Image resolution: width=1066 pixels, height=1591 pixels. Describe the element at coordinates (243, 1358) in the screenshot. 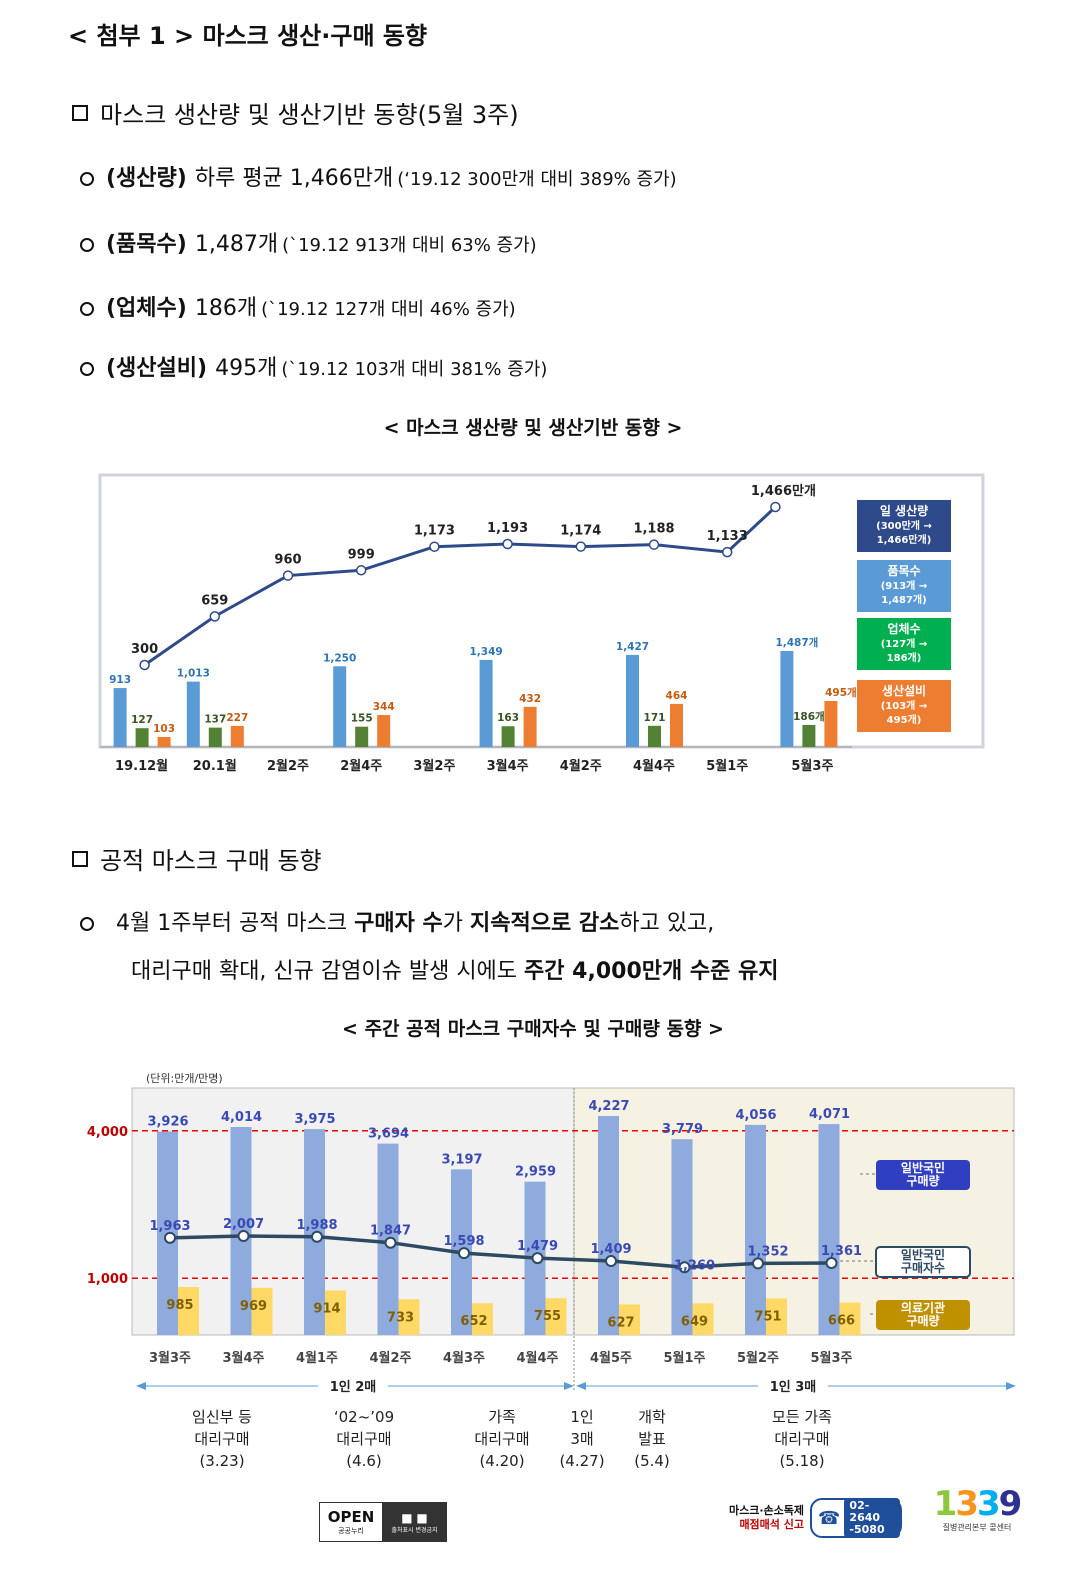

I see `x-tick-label: 3월4주` at that location.